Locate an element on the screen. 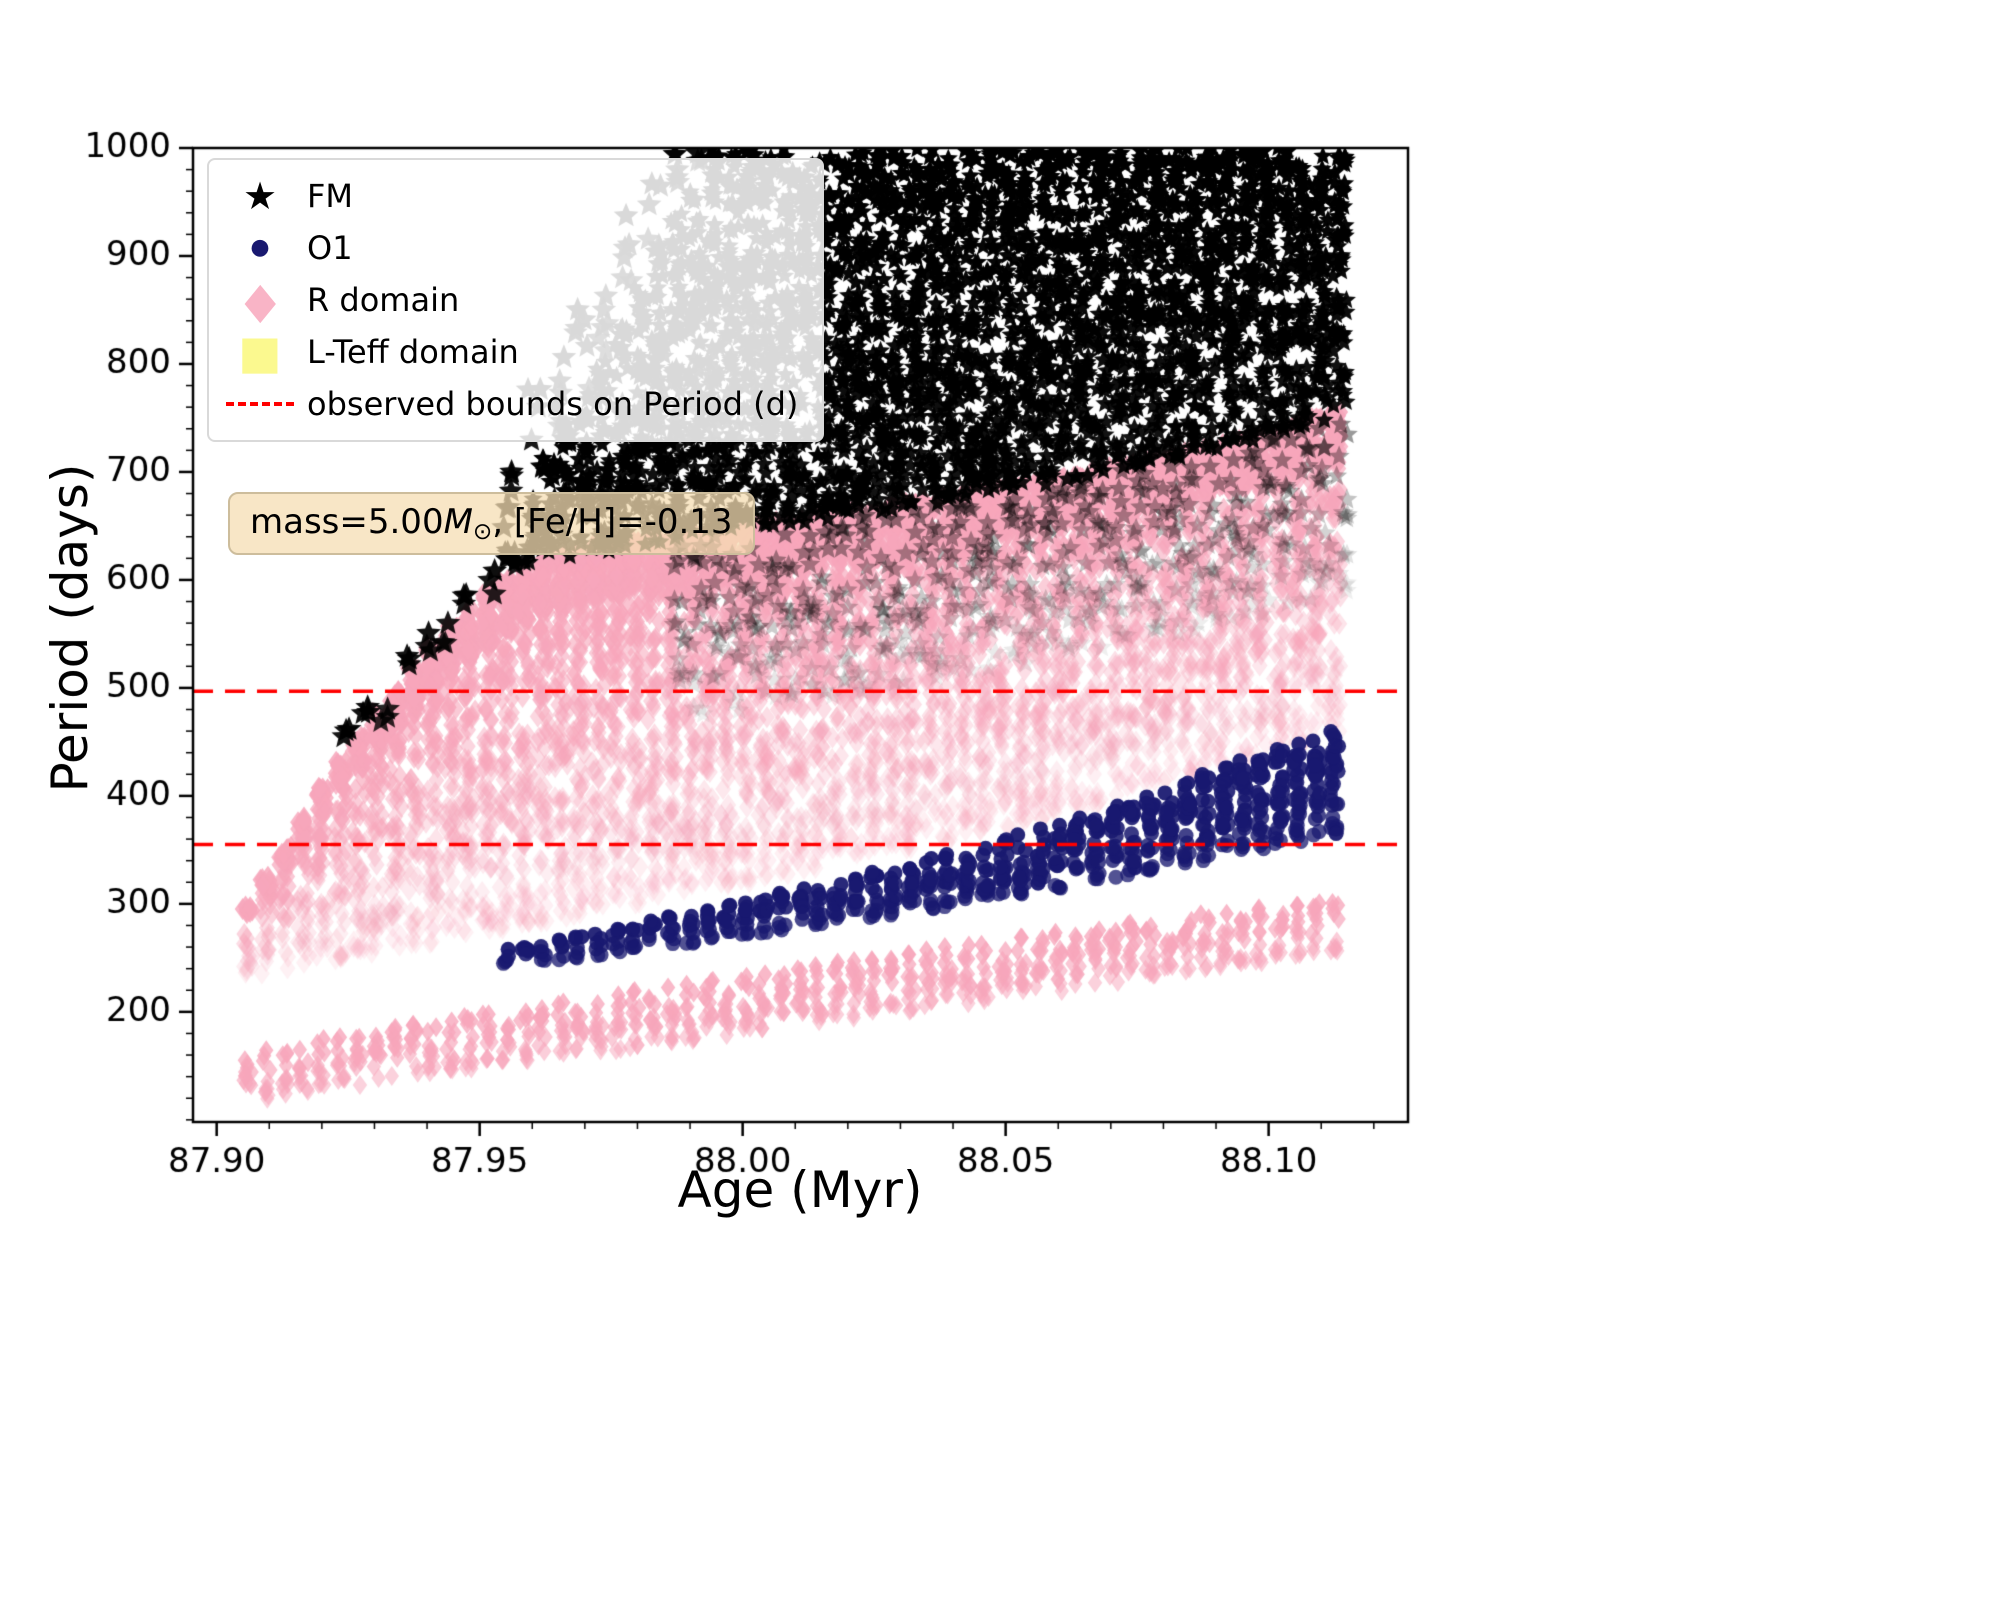 The width and height of the screenshot is (2000, 1600). legend-marker is located at coordinates (260, 404).